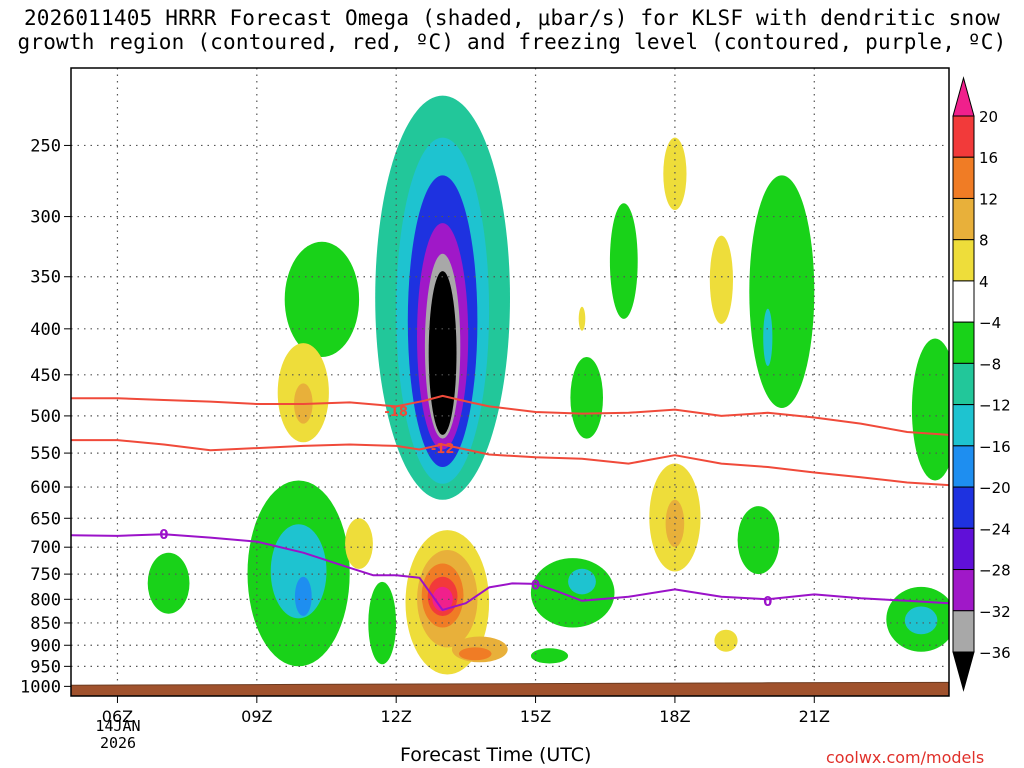 This screenshot has width=1024, height=768. Describe the element at coordinates (995, 488) in the screenshot. I see `colorbar-label-9: −20` at that location.